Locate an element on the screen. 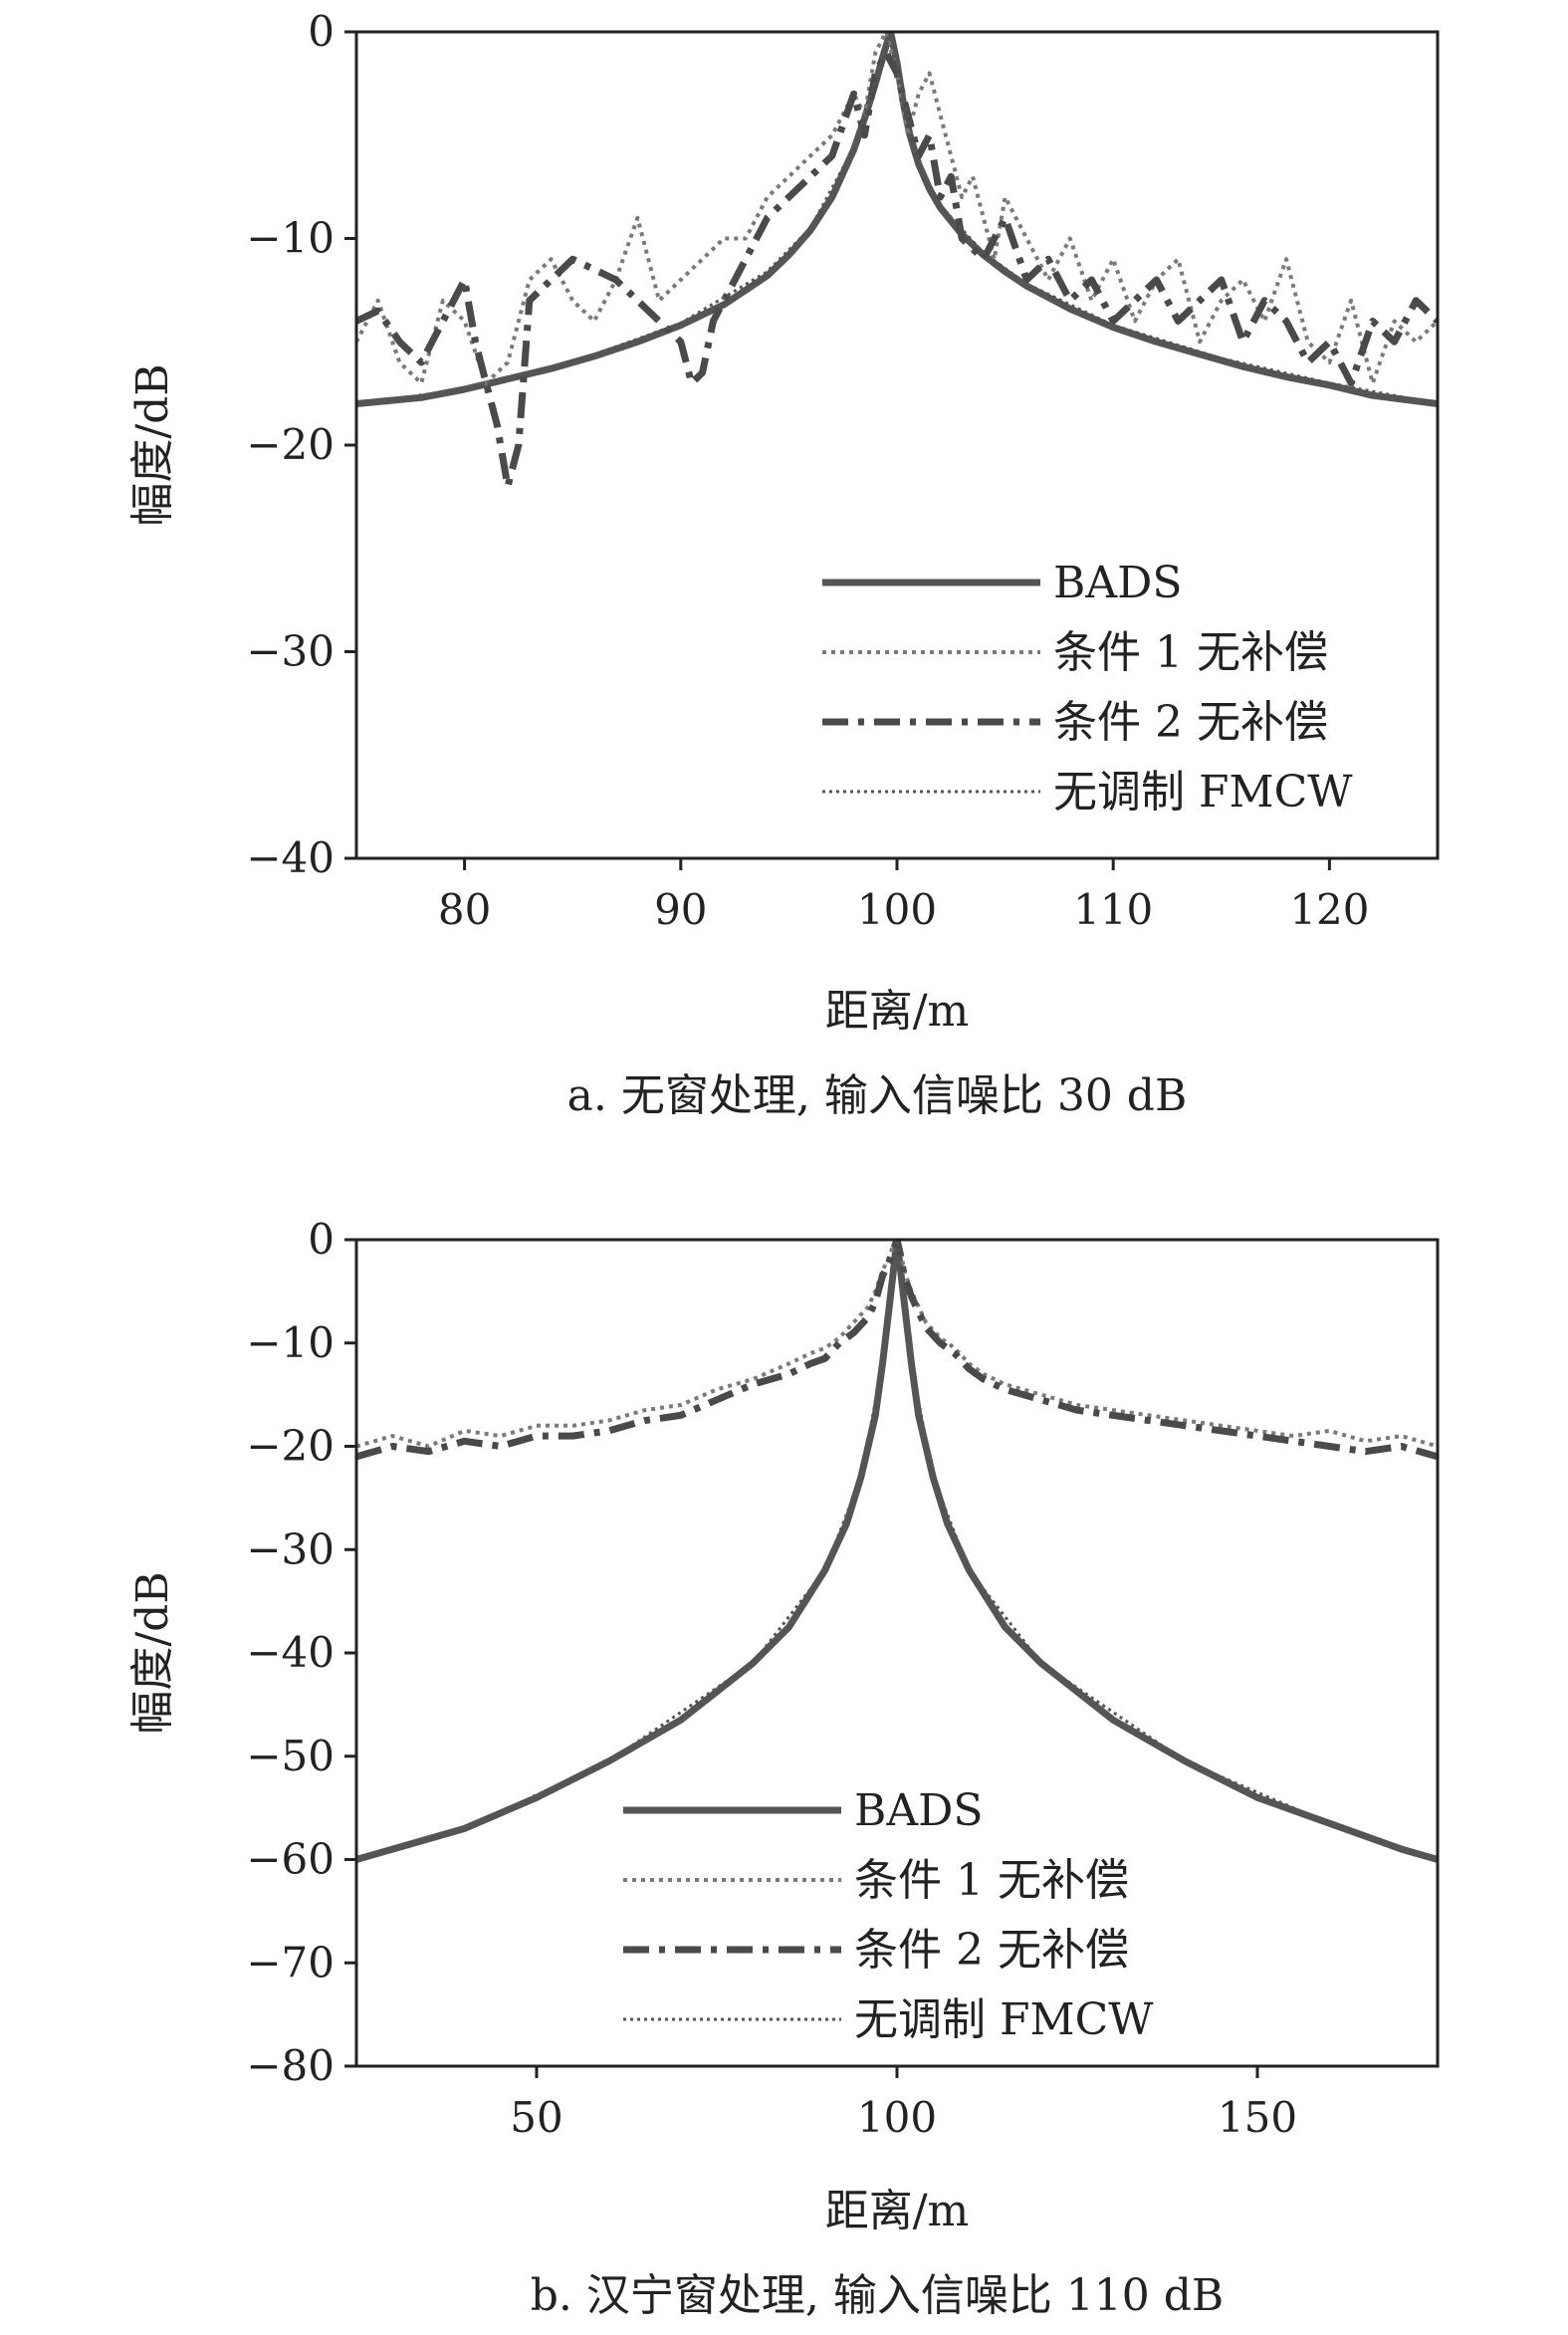  x-tick-label: 80 is located at coordinates (465, 909).